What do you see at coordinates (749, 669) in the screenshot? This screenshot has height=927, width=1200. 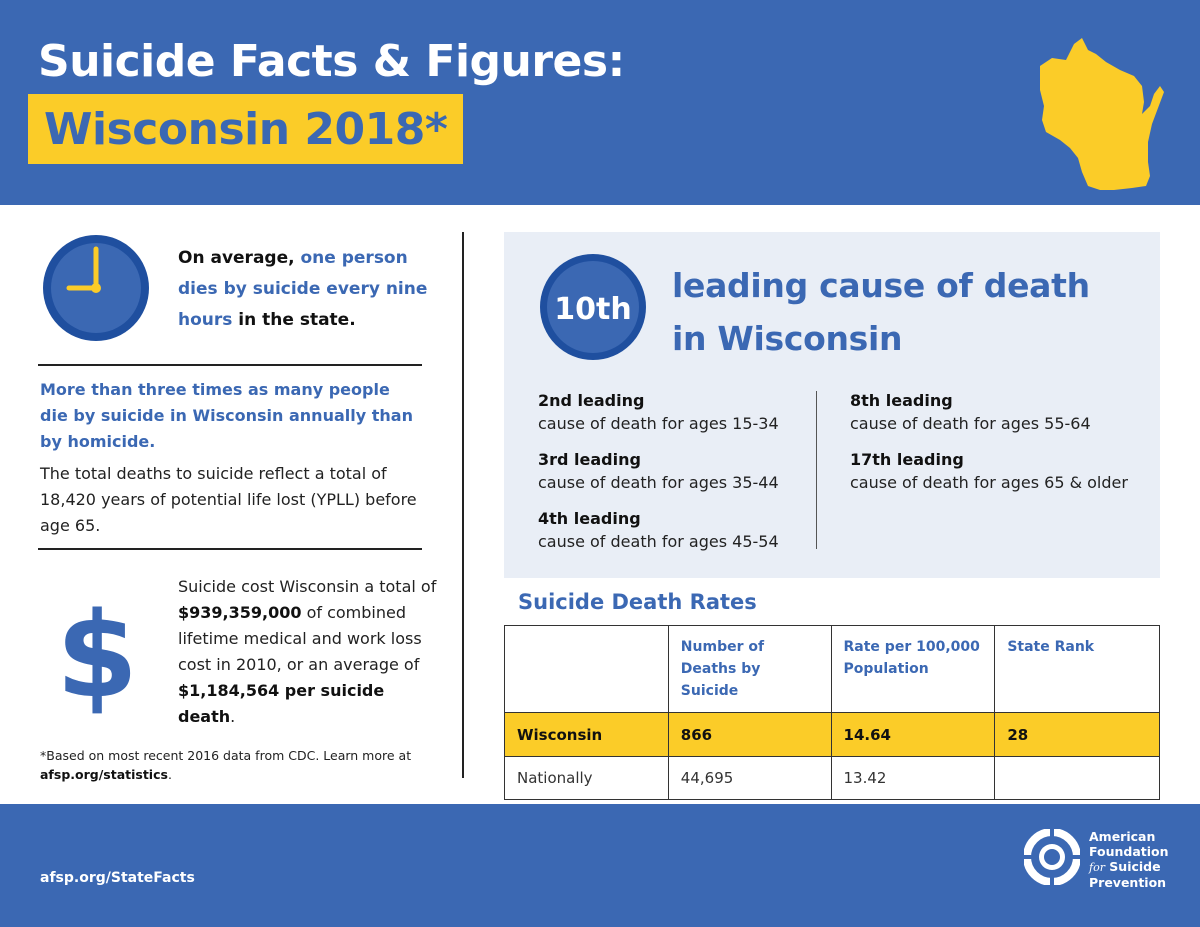 I see `table-header-cell: Number of Deaths by Suicide` at bounding box center [749, 669].